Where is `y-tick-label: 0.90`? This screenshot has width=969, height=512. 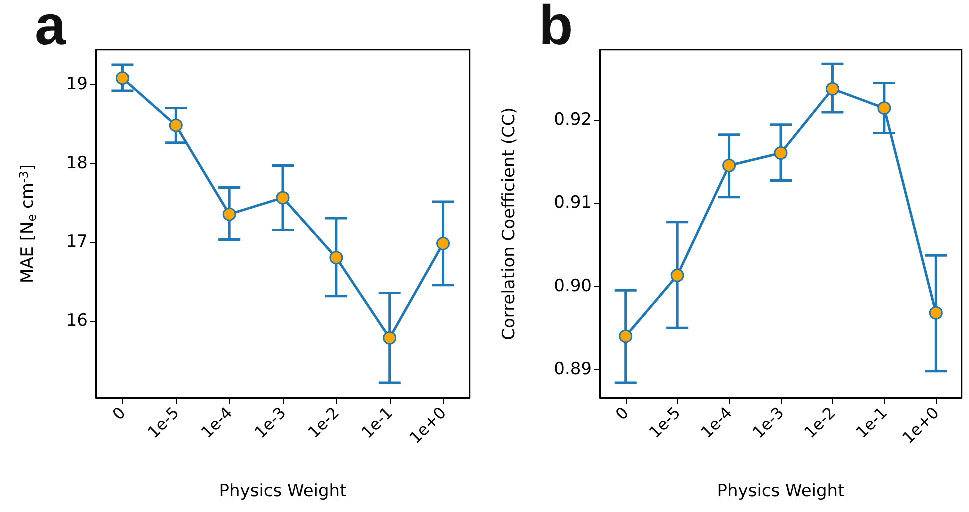
y-tick-label: 0.90 is located at coordinates (573, 286).